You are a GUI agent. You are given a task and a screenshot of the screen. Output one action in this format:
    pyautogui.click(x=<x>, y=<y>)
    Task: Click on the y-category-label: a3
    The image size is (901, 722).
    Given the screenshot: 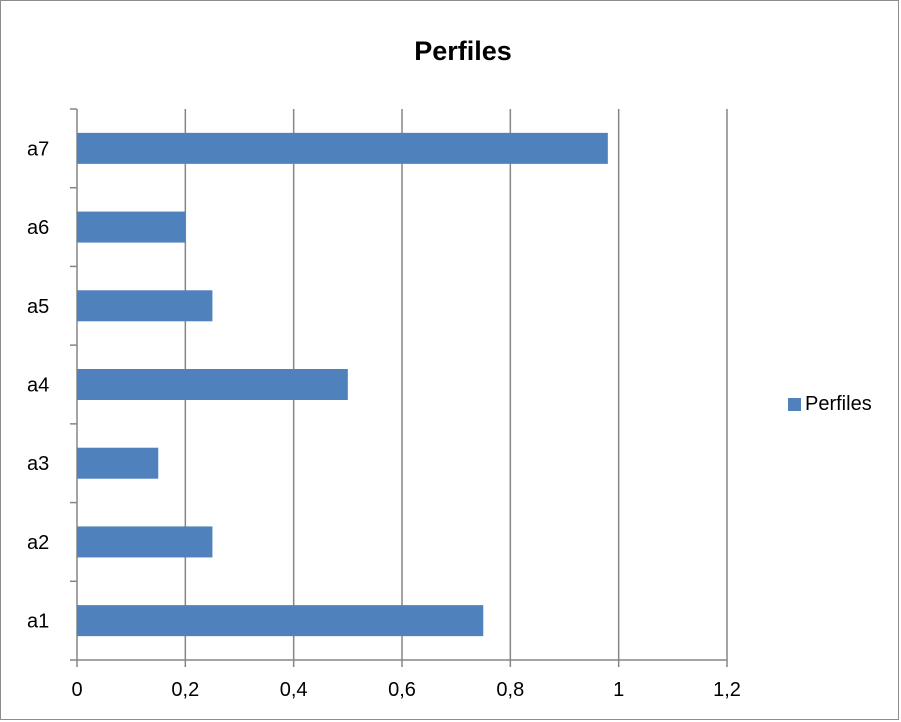 What is the action you would take?
    pyautogui.click(x=38, y=464)
    